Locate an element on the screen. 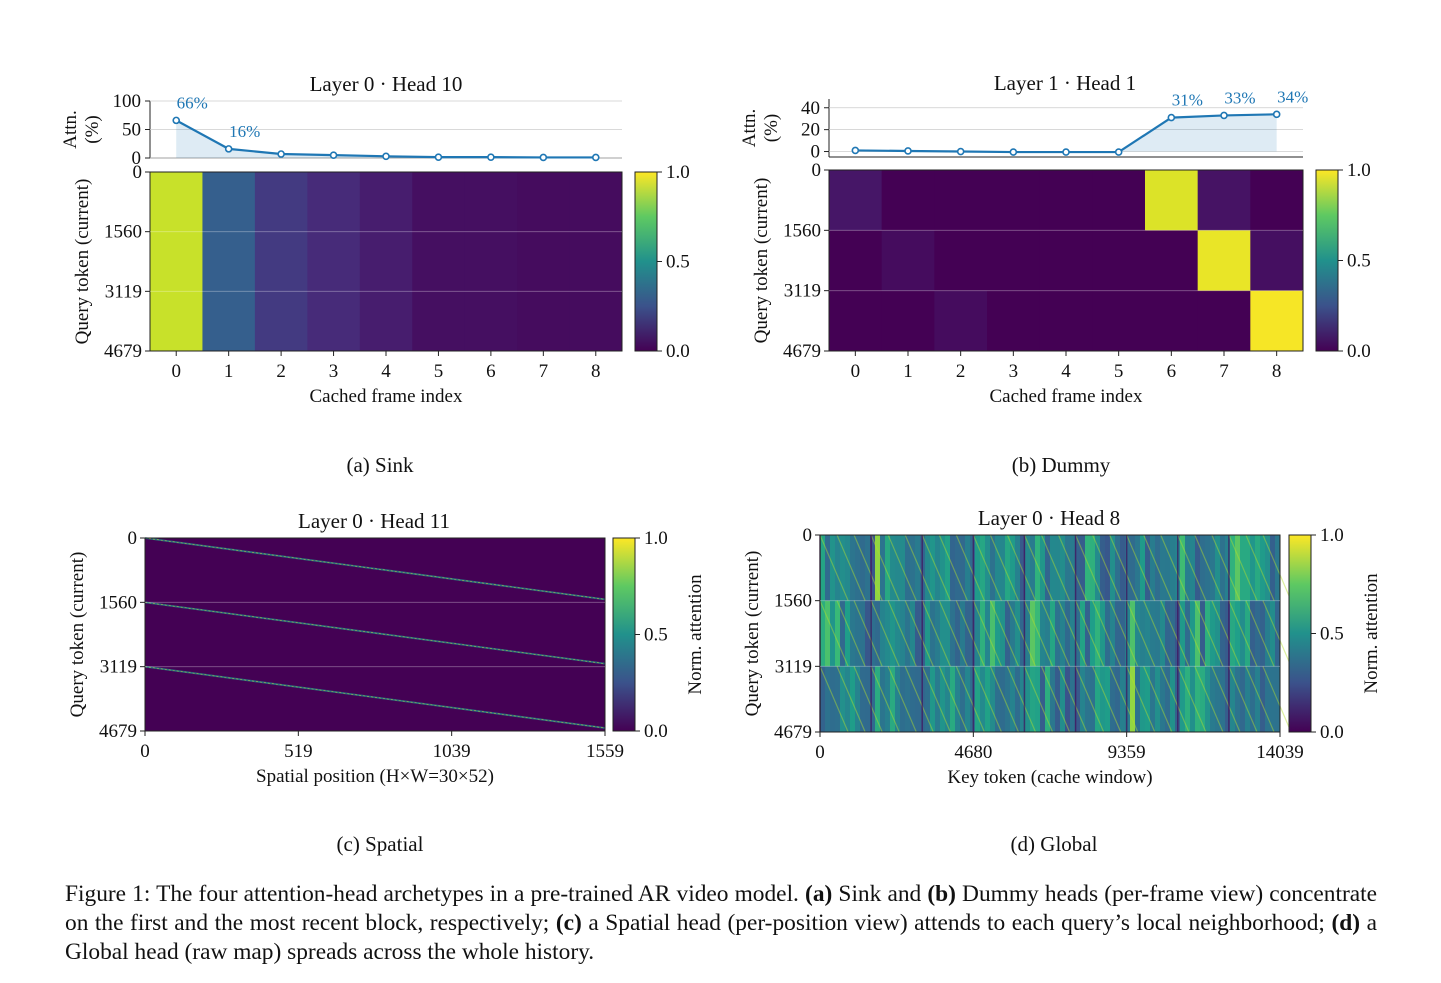 Image resolution: width=1441 pixels, height=983 pixels. caption-b-tag: (b) is located at coordinates (941, 894).